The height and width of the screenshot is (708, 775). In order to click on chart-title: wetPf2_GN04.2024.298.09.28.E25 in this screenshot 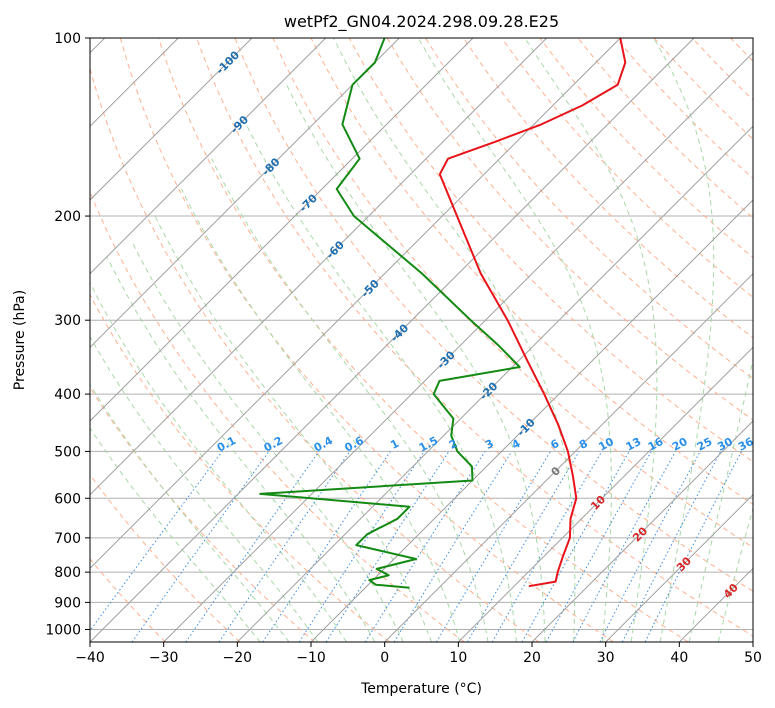, I will do `click(421, 22)`.